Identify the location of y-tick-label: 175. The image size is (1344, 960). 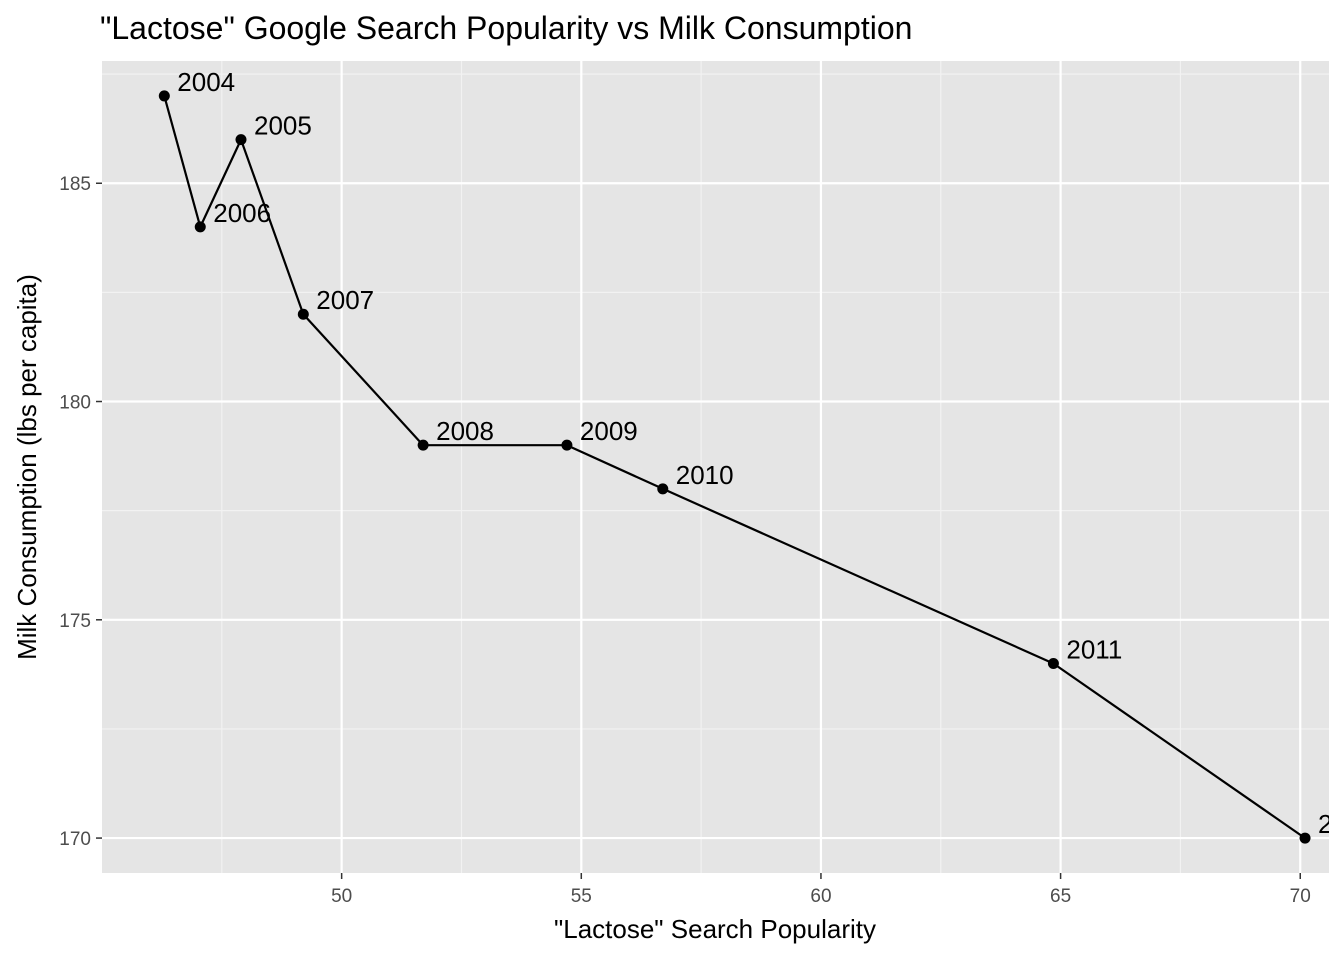
(75, 621).